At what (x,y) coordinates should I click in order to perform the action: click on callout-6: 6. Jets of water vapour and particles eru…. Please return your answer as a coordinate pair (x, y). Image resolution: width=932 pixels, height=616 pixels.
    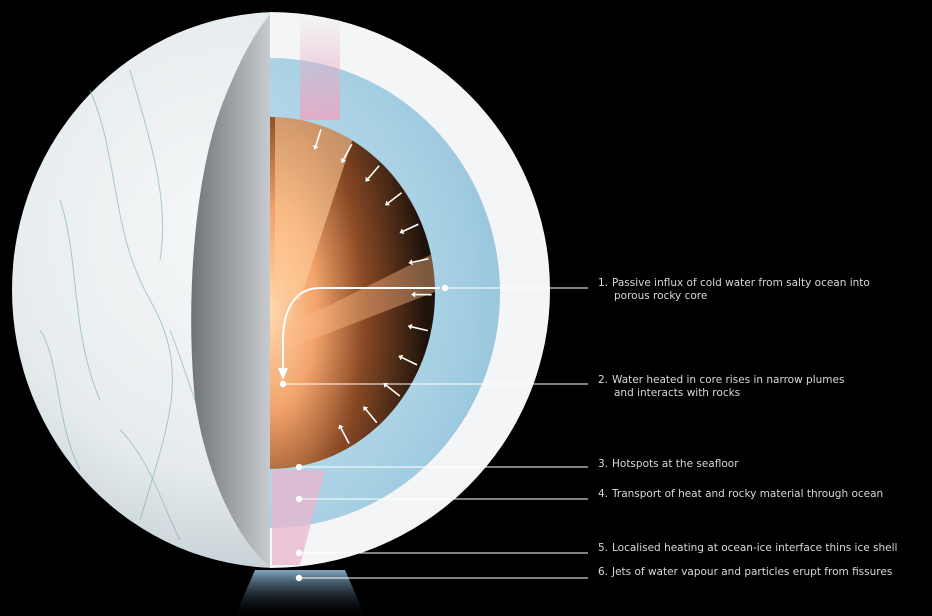
    Looking at the image, I should click on (593, 574).